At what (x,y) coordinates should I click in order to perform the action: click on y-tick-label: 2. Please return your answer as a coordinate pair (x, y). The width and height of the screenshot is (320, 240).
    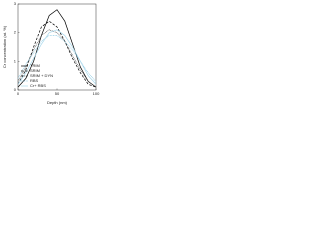
    Looking at the image, I should click on (15, 32).